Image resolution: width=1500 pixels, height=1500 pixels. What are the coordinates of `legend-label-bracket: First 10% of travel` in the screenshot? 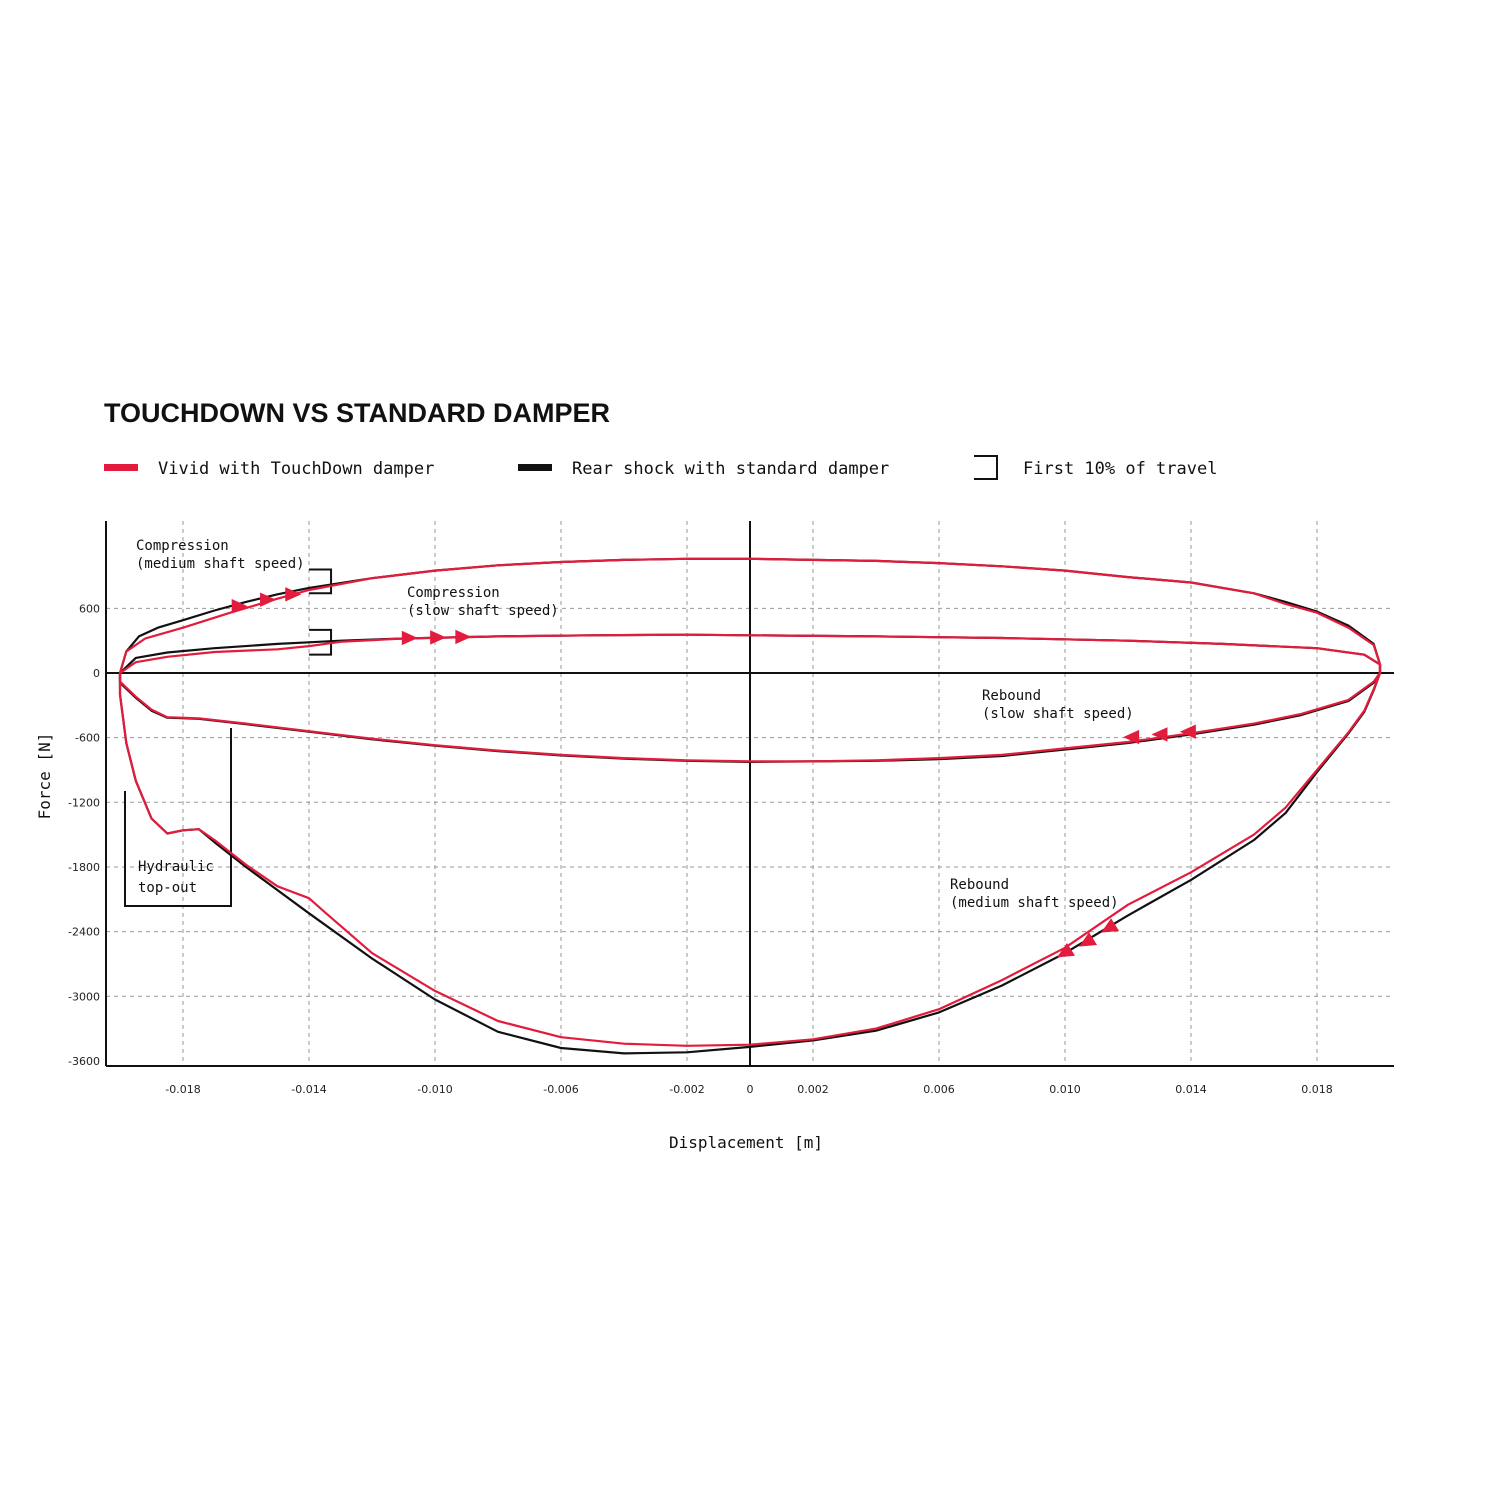 It's located at (1120, 469).